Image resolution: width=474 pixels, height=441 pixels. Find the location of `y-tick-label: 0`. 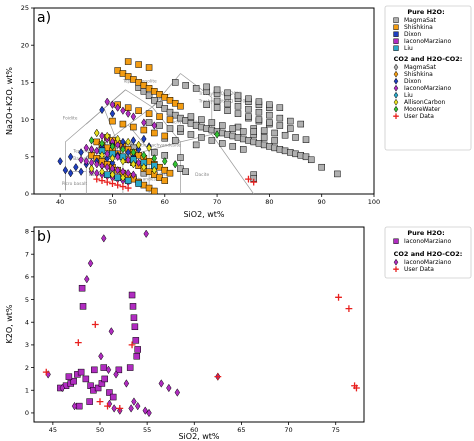

y-tick-label: 0 is located at coordinates (27, 413).